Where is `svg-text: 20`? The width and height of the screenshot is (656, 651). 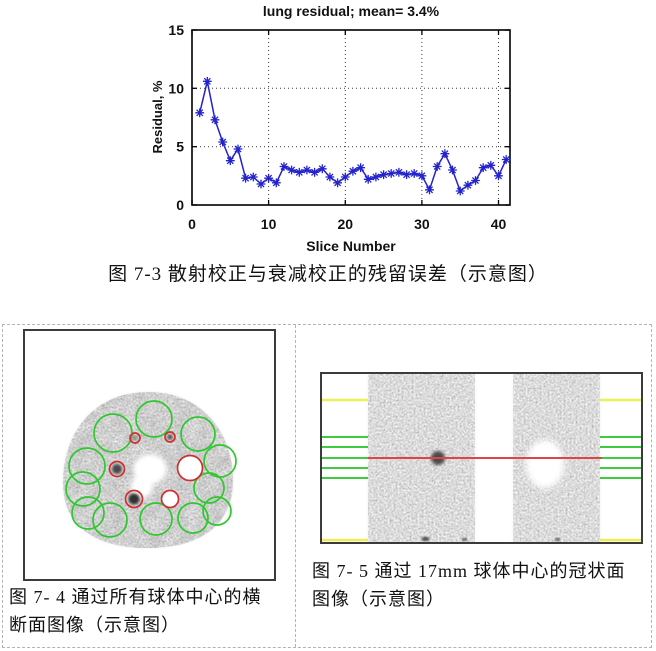 svg-text: 20 is located at coordinates (346, 224).